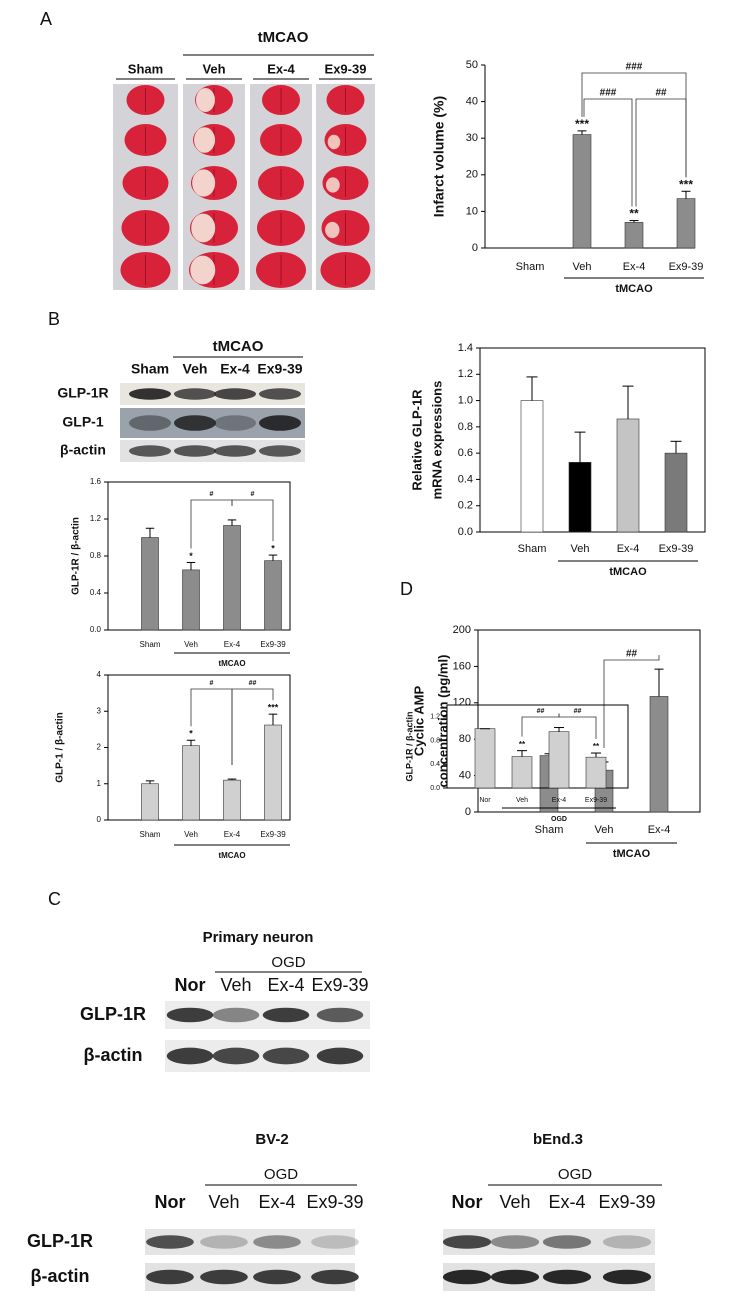 The height and width of the screenshot is (1308, 749). What do you see at coordinates (54, 899) in the screenshot?
I see `panel-letter: C` at bounding box center [54, 899].